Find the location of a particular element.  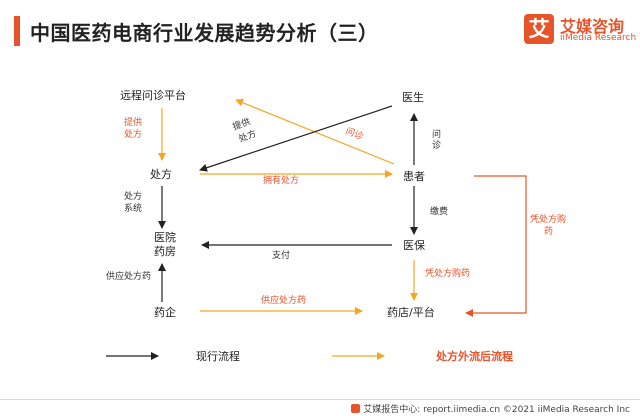

label-pay: 支付 is located at coordinates (281, 255).